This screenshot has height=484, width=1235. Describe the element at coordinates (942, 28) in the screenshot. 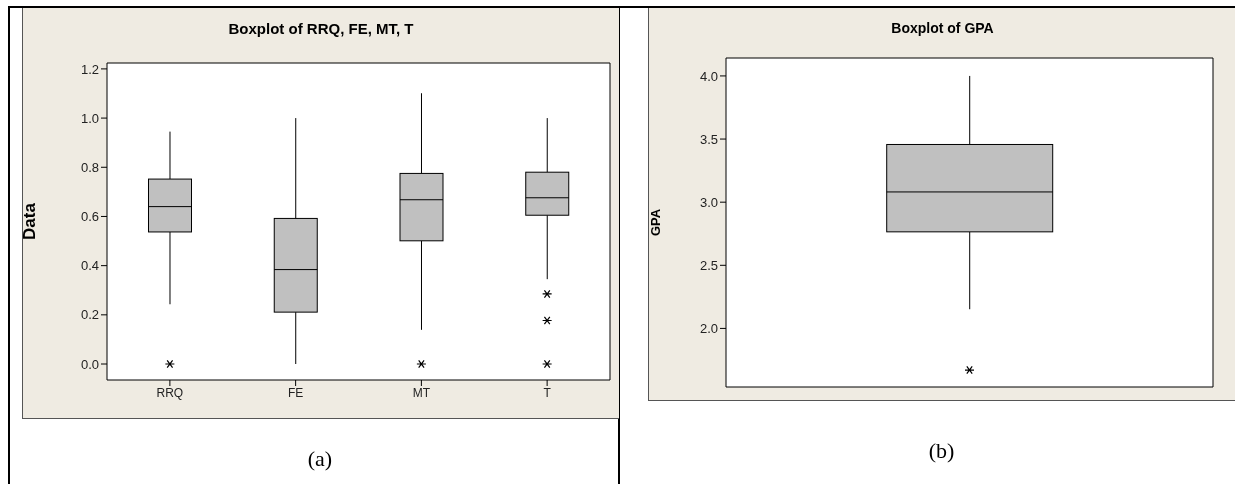

I see `chart-title: Boxplot of GPA` at that location.